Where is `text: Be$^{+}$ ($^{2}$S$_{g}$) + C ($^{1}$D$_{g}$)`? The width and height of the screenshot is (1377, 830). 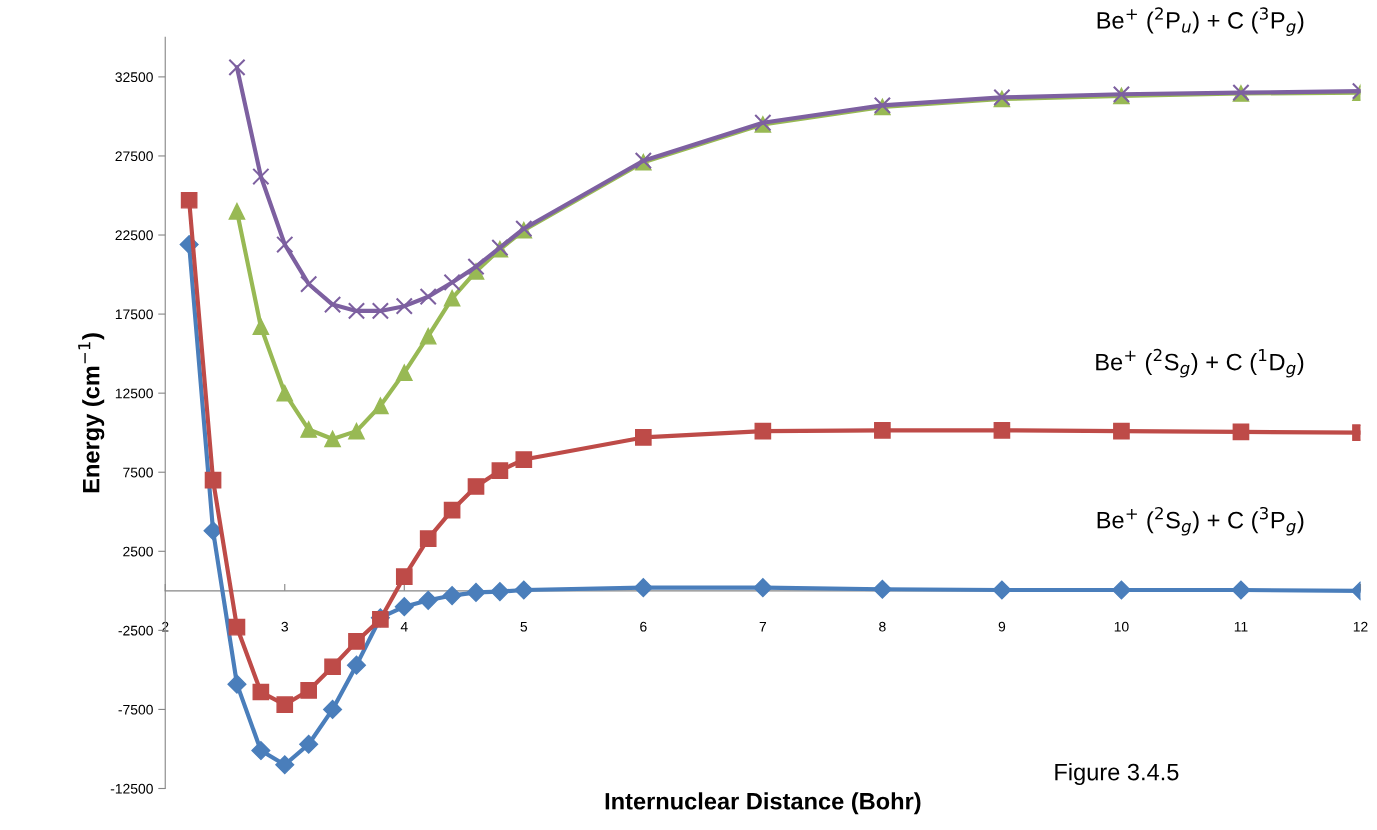
text: Be$^{+}$ ($^{2}$S$_{g}$) + C ($^{1}$D$_{g}$) is located at coordinates (1200, 363).